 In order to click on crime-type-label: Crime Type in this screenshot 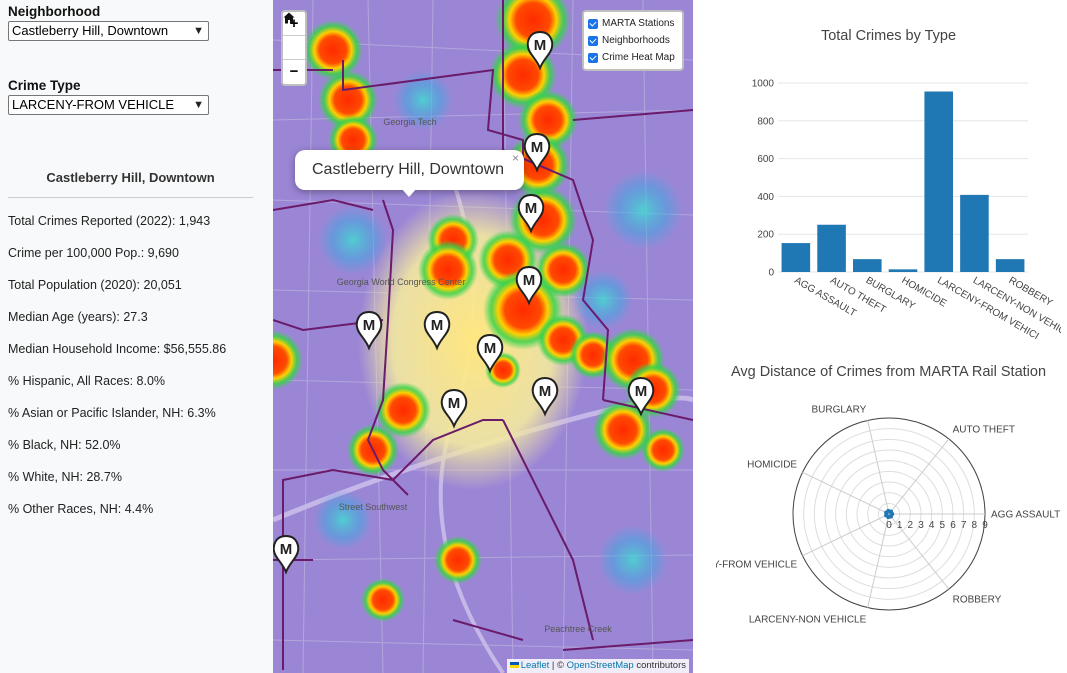, I will do `click(44, 85)`.